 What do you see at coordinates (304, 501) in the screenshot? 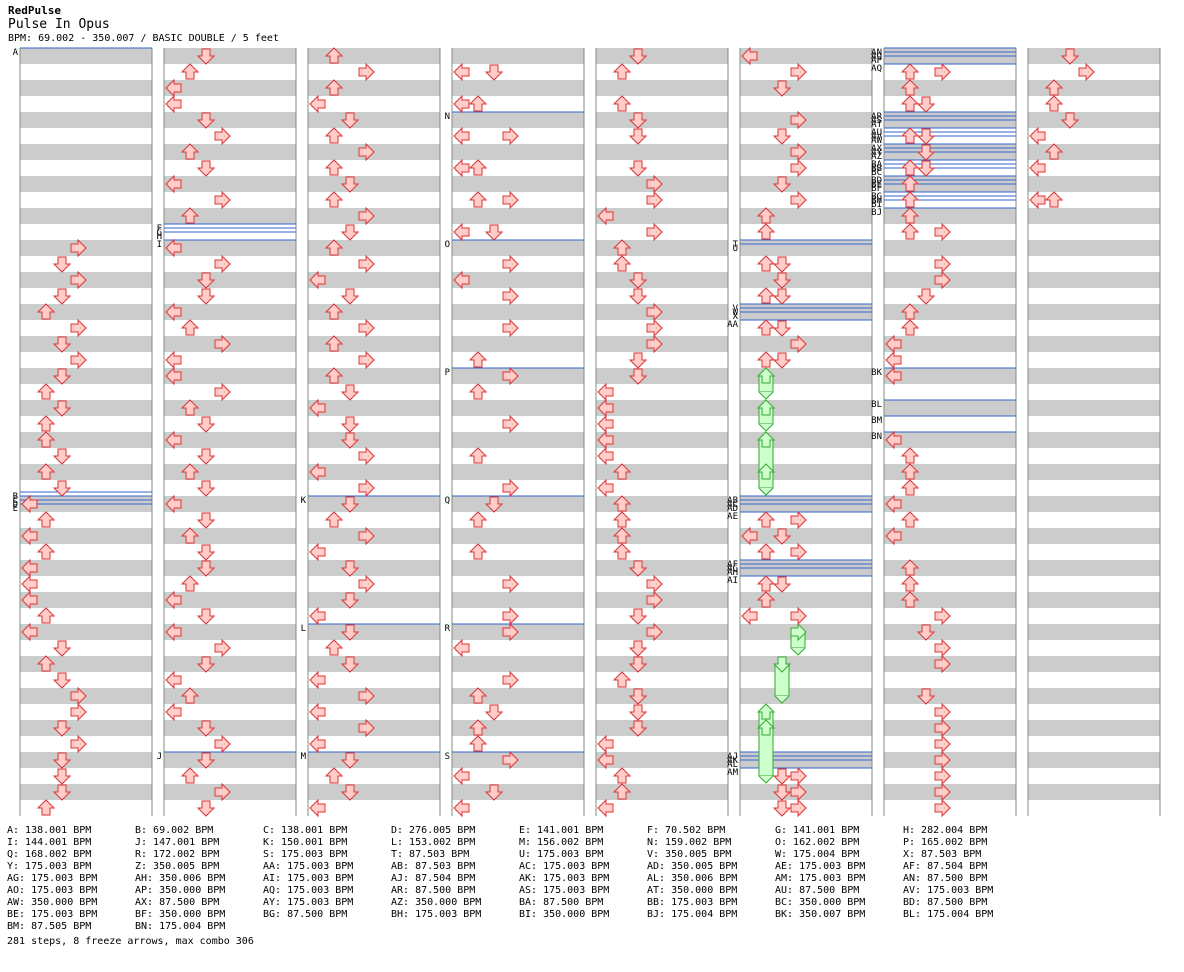
I see `bpm-change-label: K` at bounding box center [304, 501].